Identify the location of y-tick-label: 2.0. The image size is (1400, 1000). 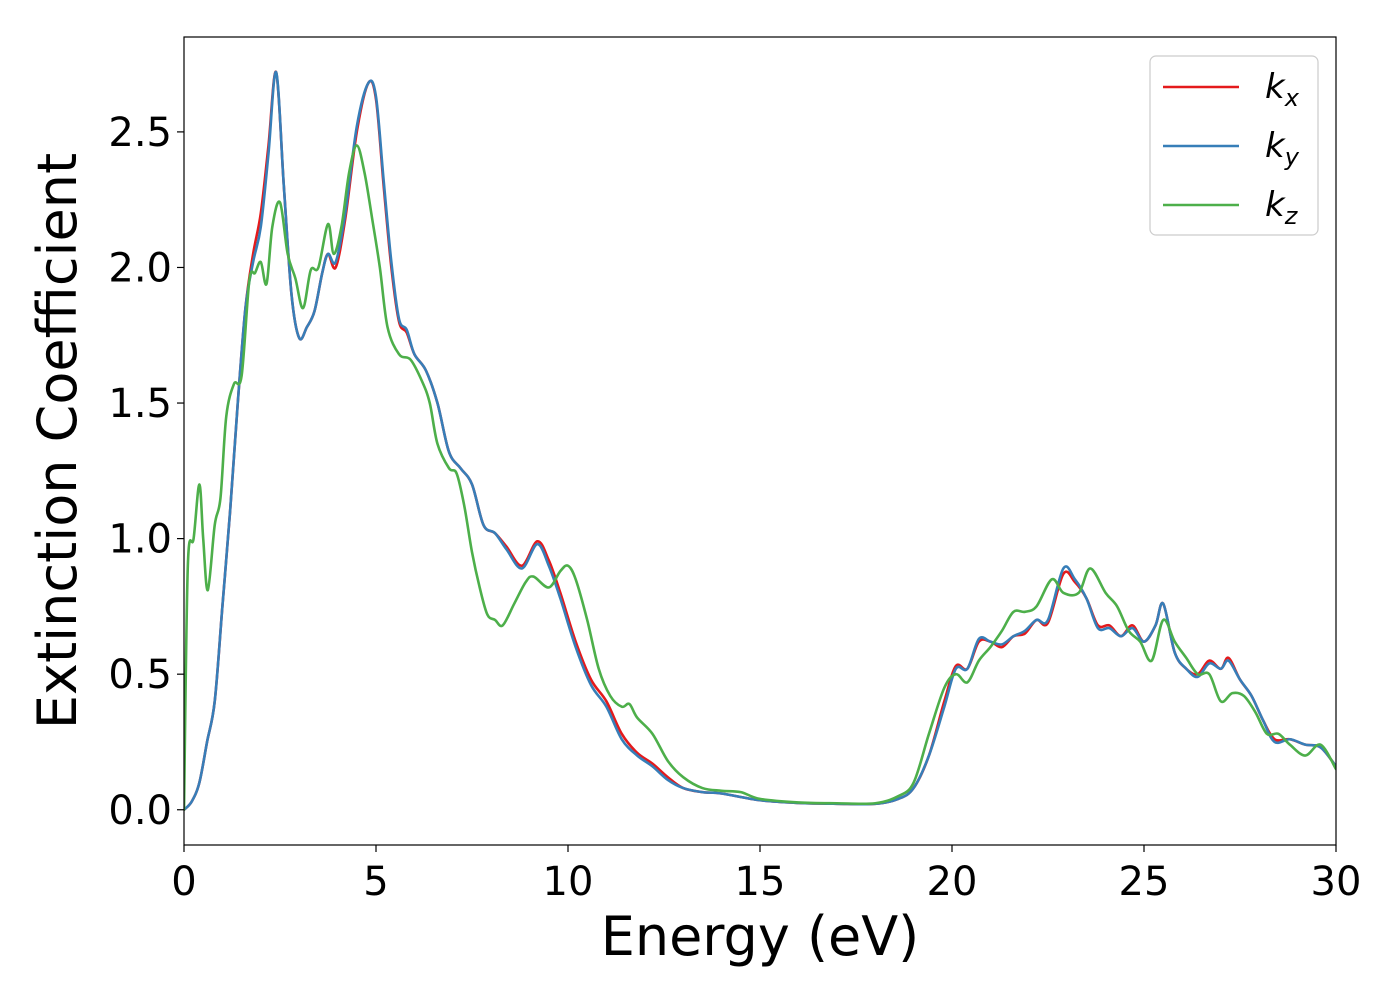
(140, 268).